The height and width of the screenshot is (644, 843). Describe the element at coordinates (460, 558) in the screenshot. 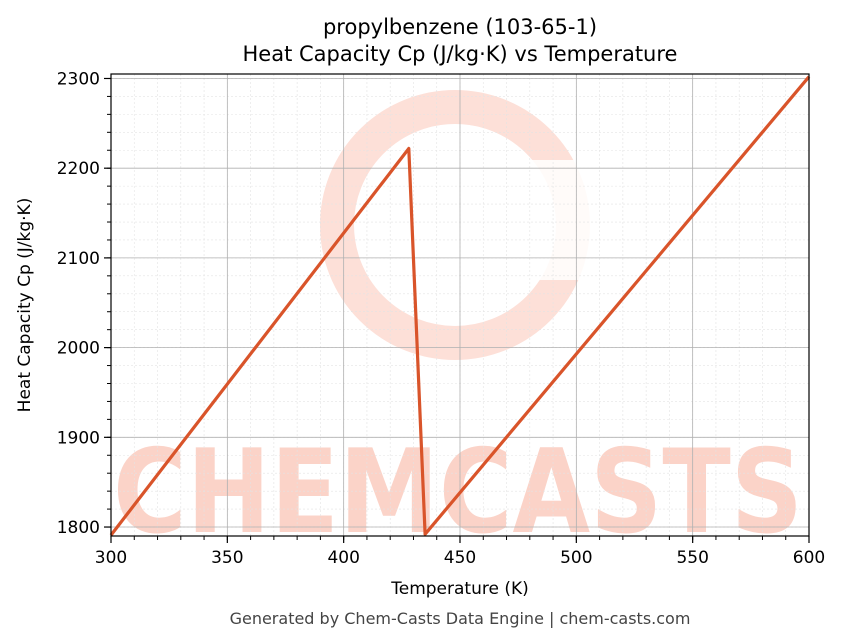

I see `x-tick-label: 450` at that location.